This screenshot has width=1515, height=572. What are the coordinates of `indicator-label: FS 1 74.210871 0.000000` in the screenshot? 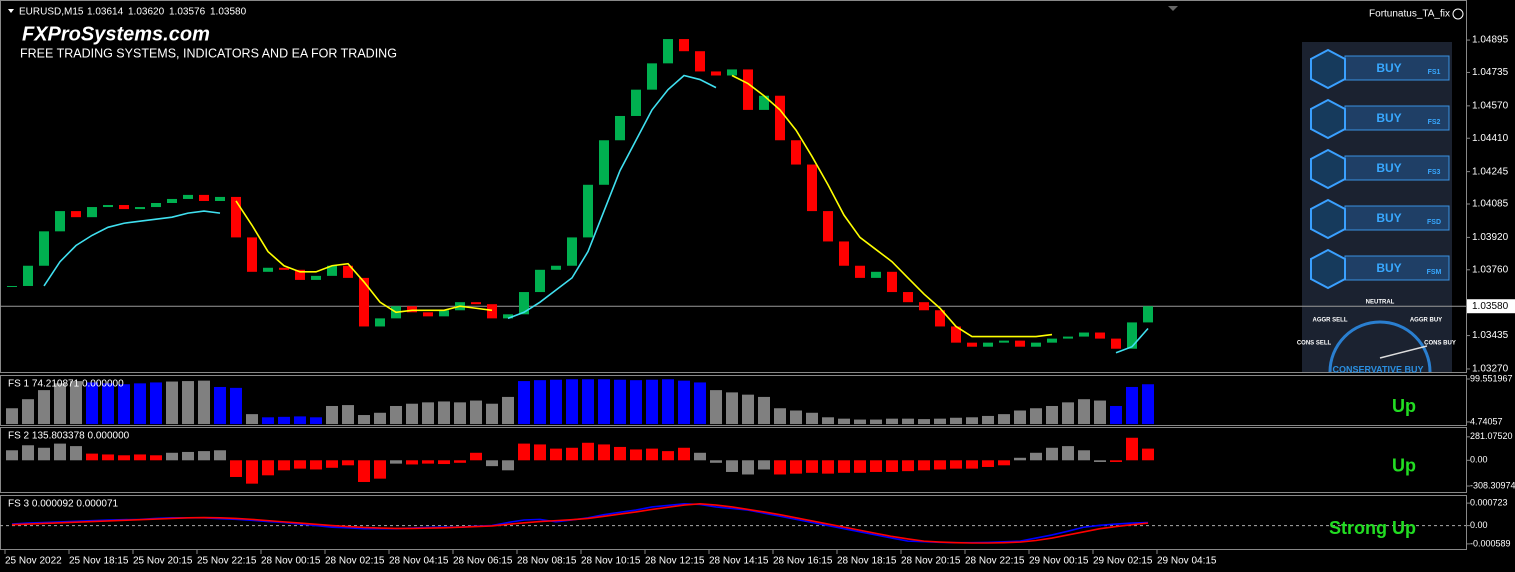 It's located at (66, 384).